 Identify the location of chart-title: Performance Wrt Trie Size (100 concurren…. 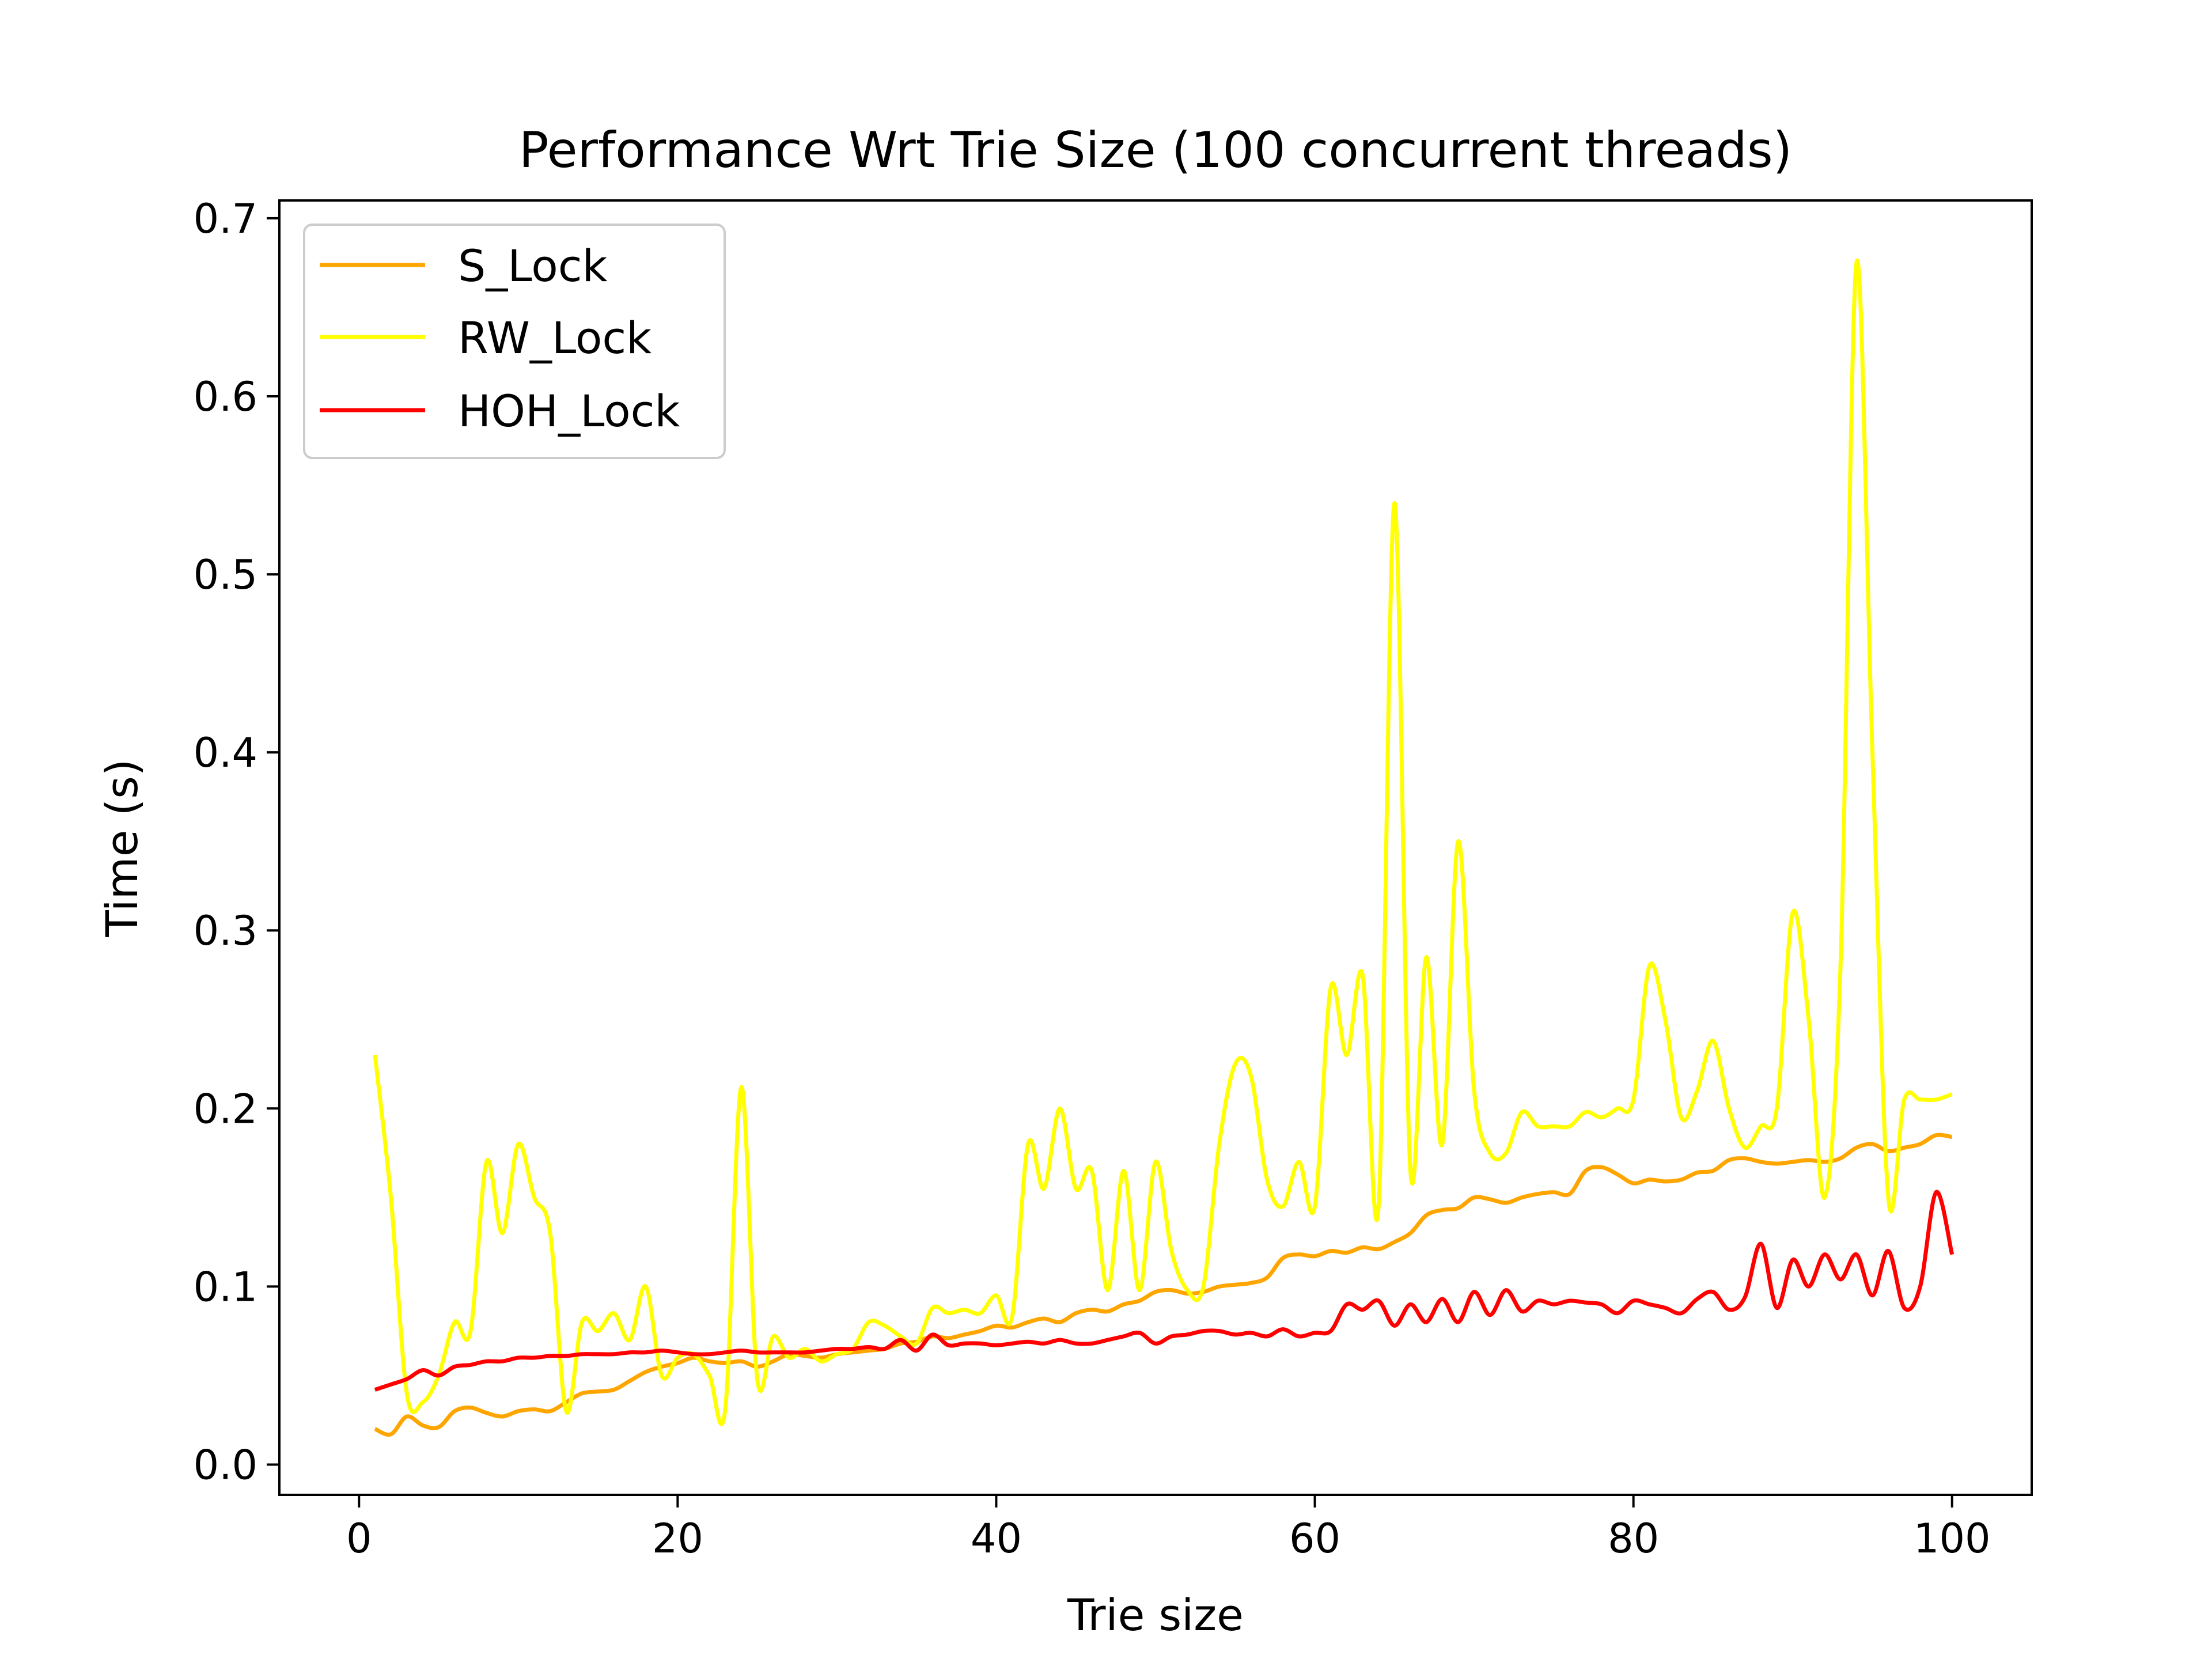
(1155, 150).